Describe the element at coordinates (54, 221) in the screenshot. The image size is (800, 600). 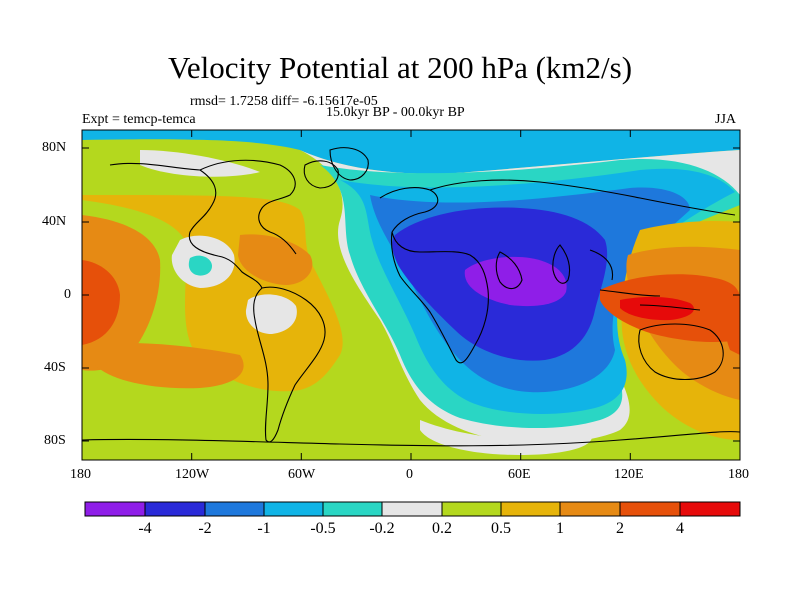
I see `lat-tick-label: 40N` at that location.